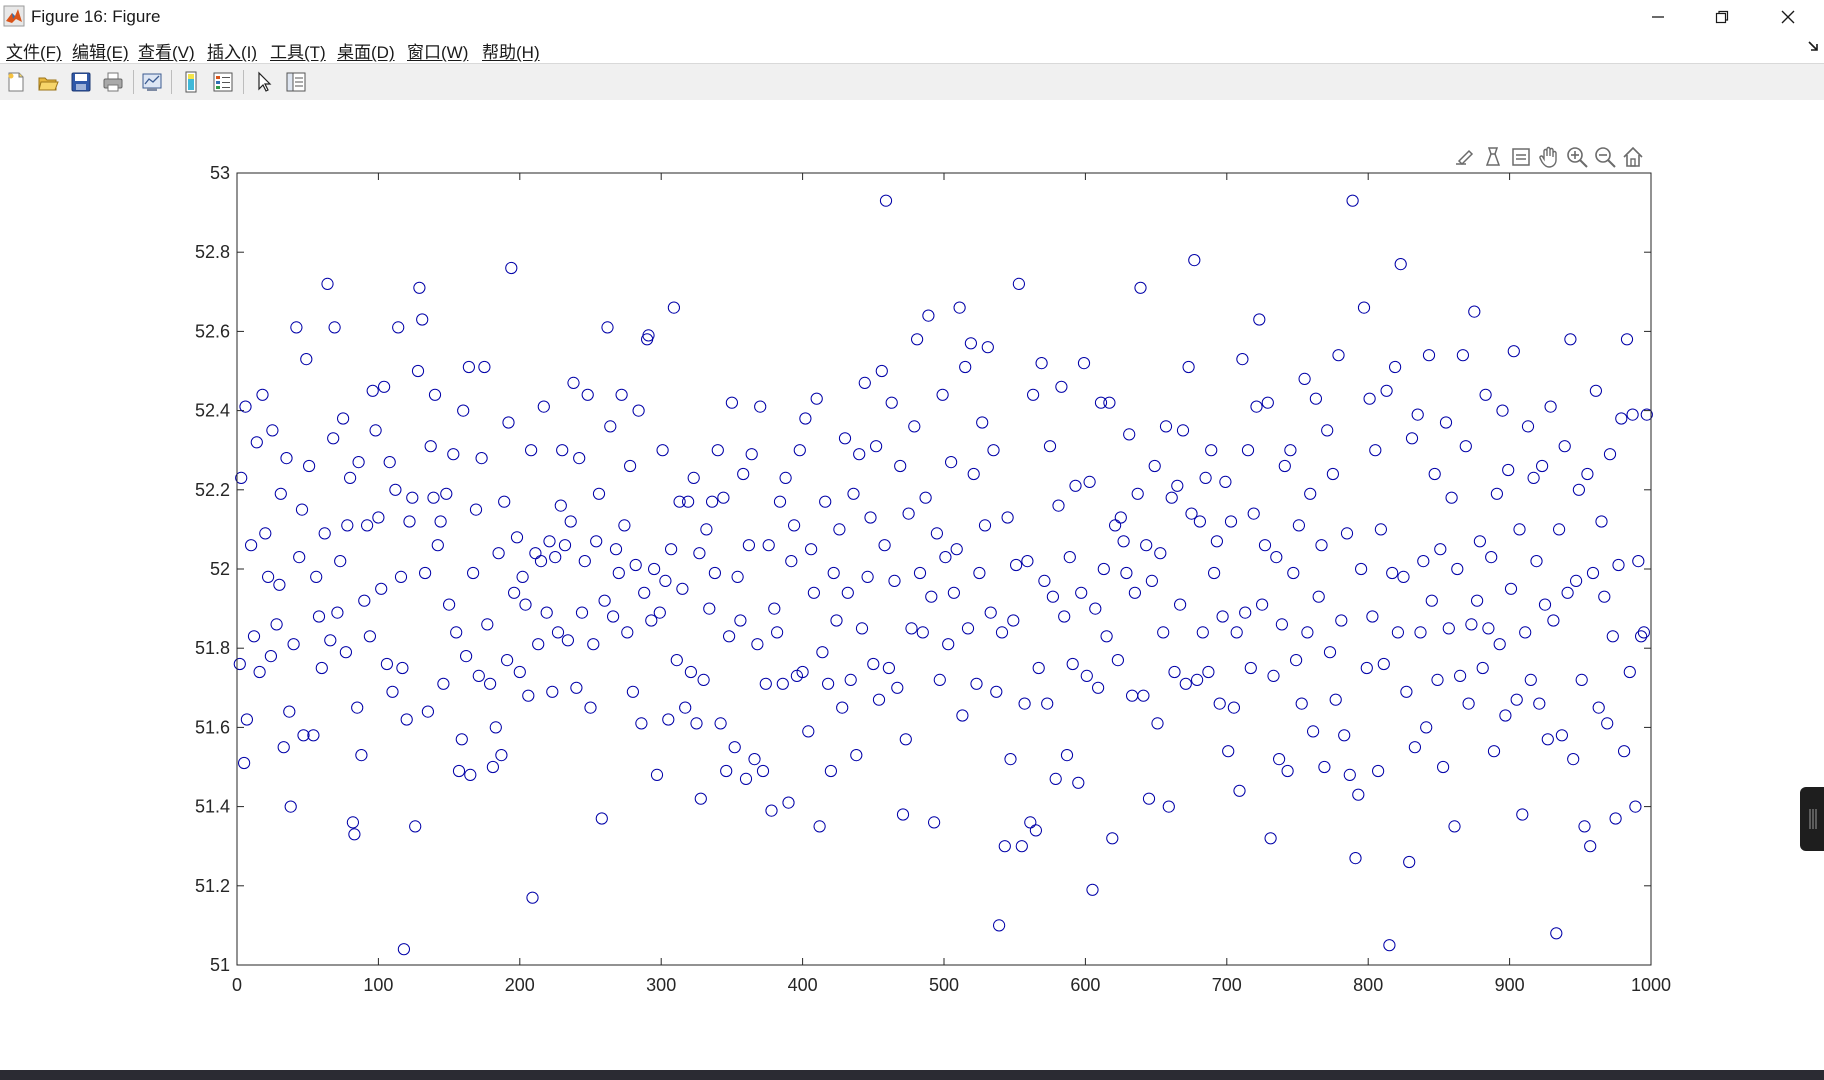 The width and height of the screenshot is (1824, 1080). I want to click on menu-tools: 工具(T), so click(298, 52).